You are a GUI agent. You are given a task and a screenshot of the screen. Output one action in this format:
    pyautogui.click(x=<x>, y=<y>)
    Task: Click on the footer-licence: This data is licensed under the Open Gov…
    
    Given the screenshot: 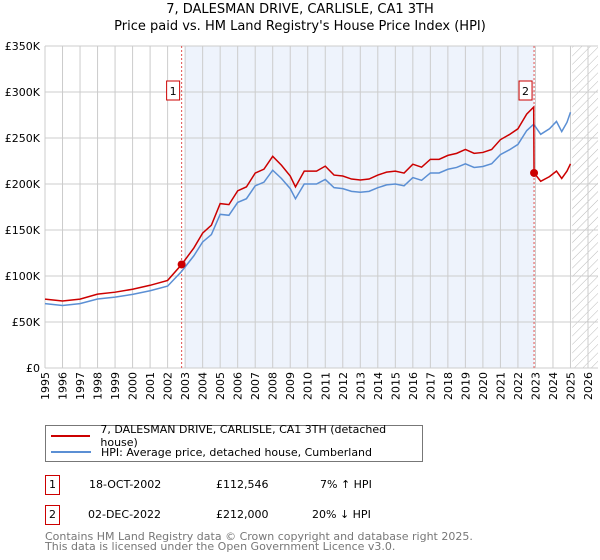 What is the action you would take?
    pyautogui.click(x=220, y=546)
    